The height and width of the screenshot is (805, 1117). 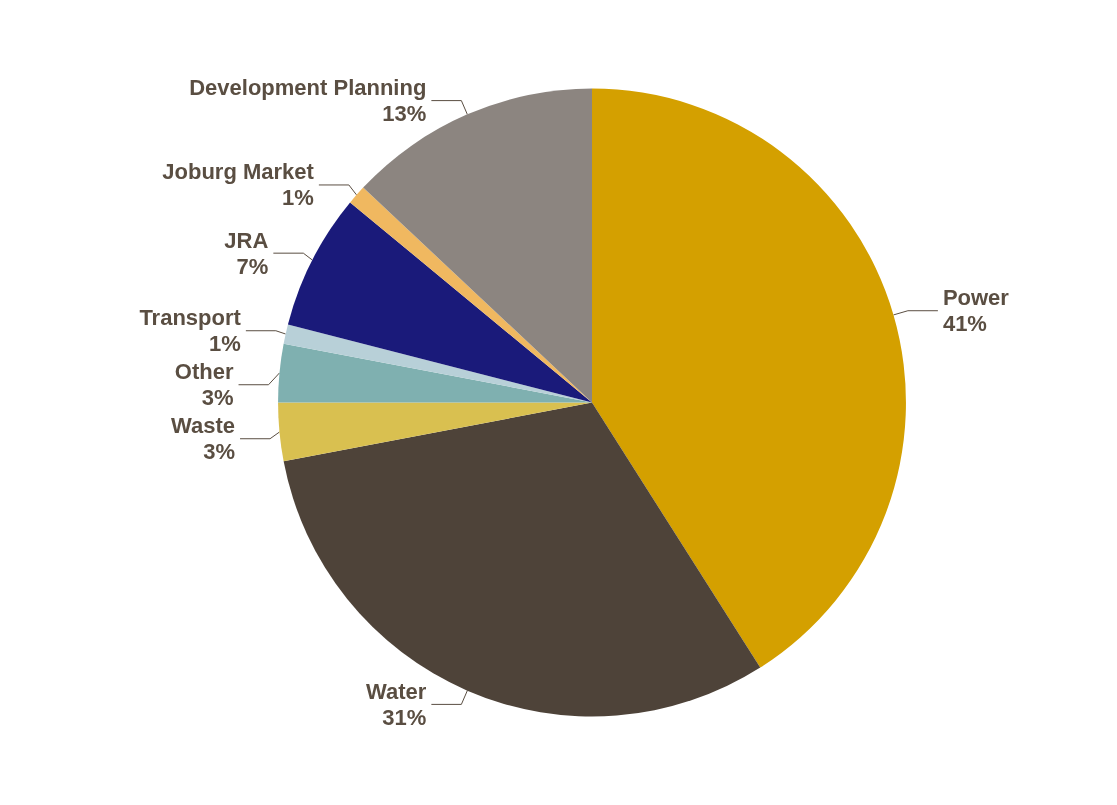 I want to click on data-label: 7%, so click(x=252, y=266).